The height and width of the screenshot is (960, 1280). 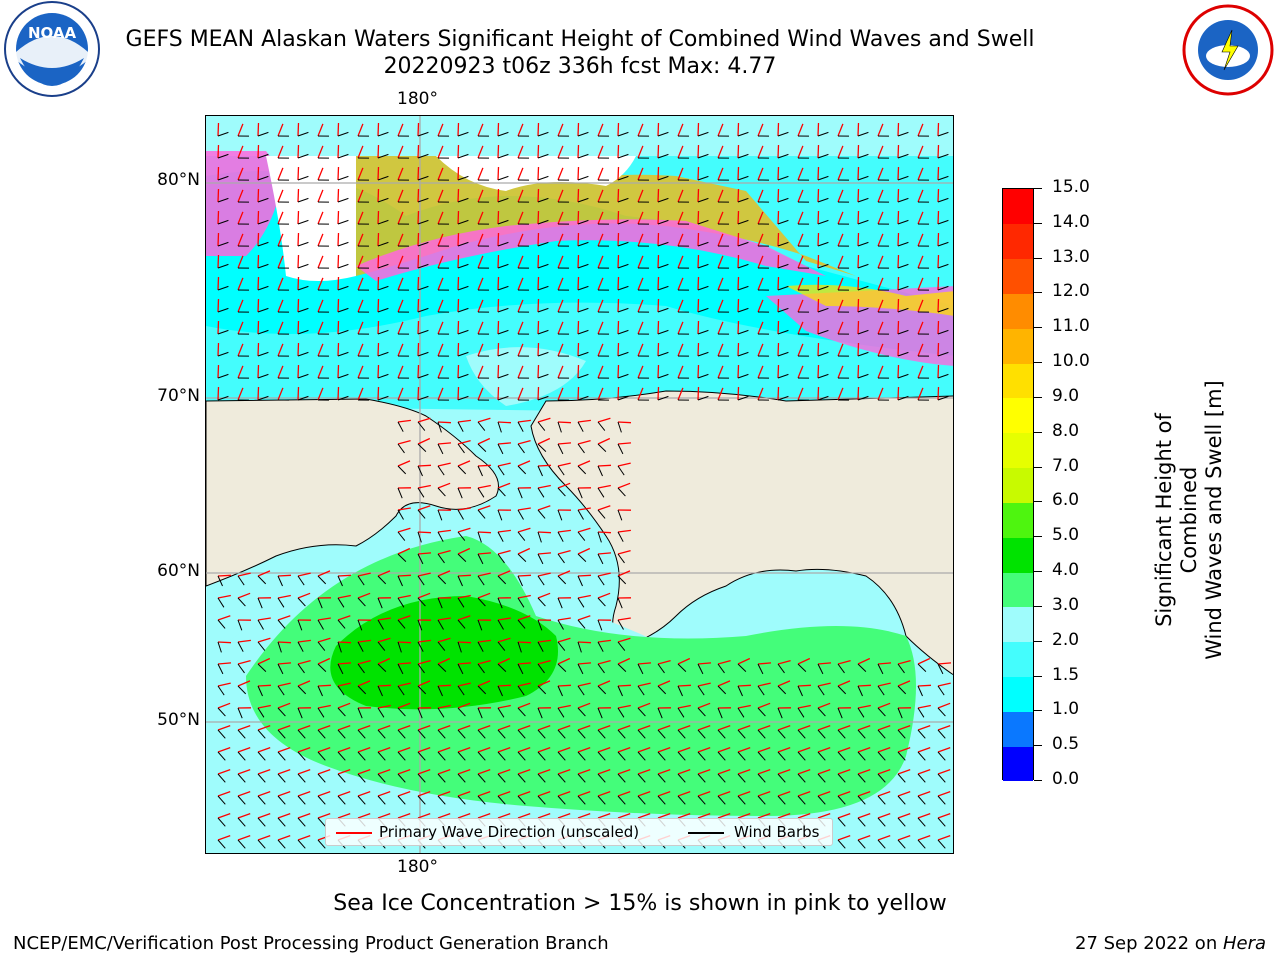 I want to click on lon-label-bottom: 180°, so click(x=417, y=867).